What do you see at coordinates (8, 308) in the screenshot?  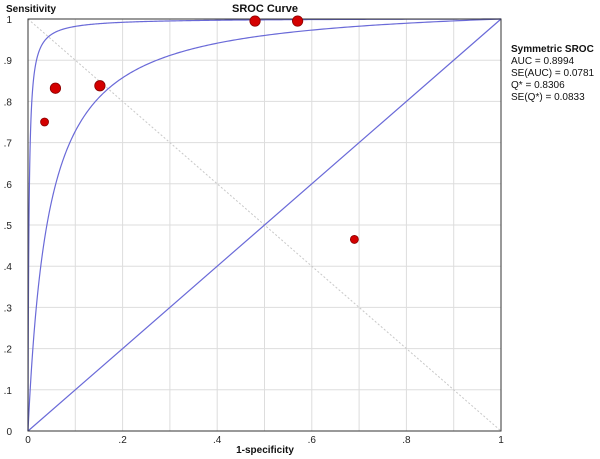 I see `y-tick-label: .3` at bounding box center [8, 308].